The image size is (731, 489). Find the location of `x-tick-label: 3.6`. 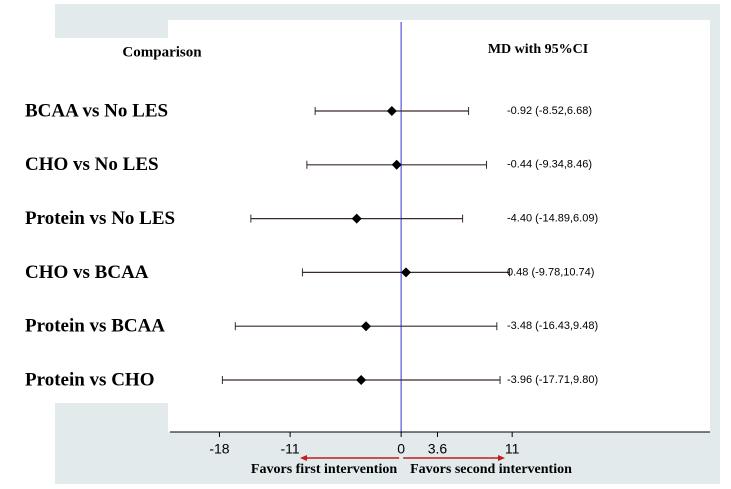

x-tick-label: 3.6 is located at coordinates (438, 449).